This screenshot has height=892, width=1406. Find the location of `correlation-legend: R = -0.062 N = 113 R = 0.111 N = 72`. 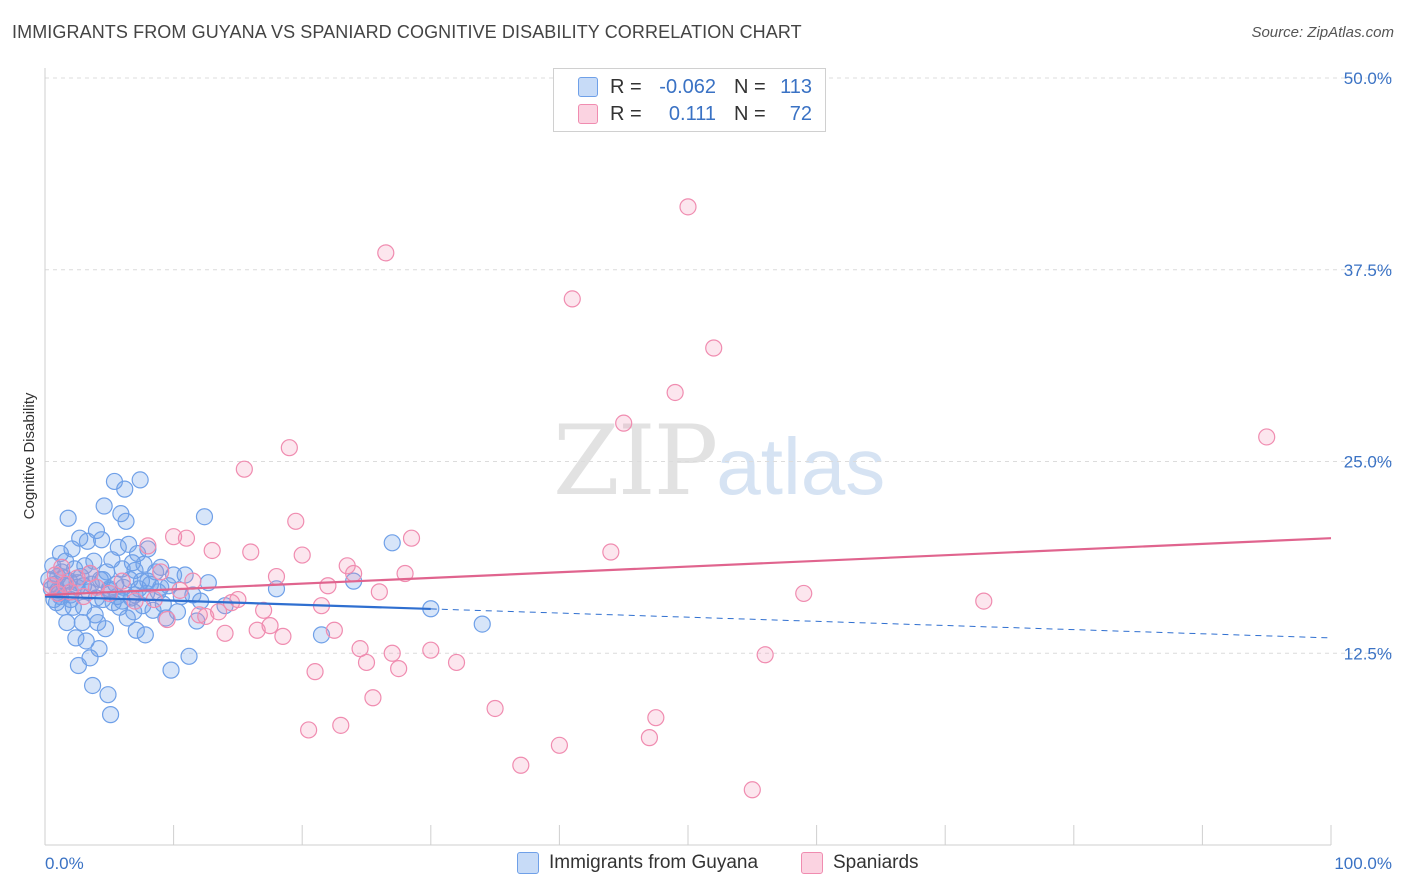

correlation-legend: R = -0.062 N = 113 R = 0.111 N = 72 is located at coordinates (689, 100).